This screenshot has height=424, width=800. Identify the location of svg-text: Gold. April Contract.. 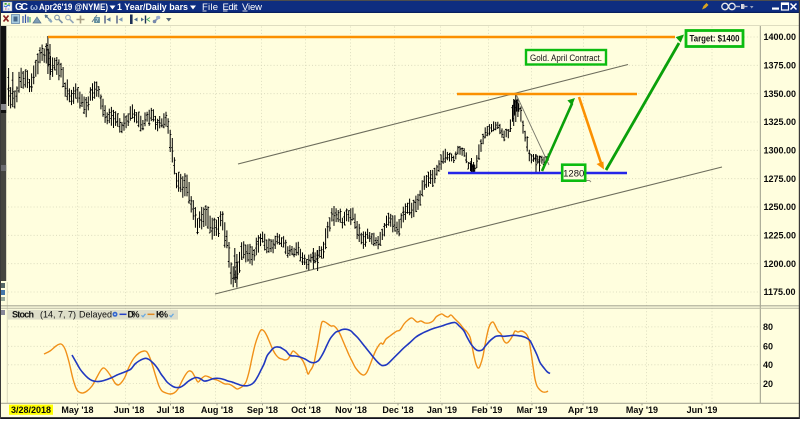
(566, 58).